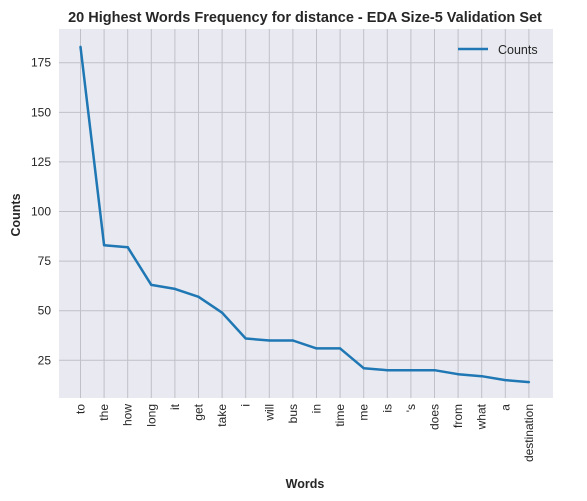 The image size is (587, 501). I want to click on y-tick-label: 25, so click(45, 360).